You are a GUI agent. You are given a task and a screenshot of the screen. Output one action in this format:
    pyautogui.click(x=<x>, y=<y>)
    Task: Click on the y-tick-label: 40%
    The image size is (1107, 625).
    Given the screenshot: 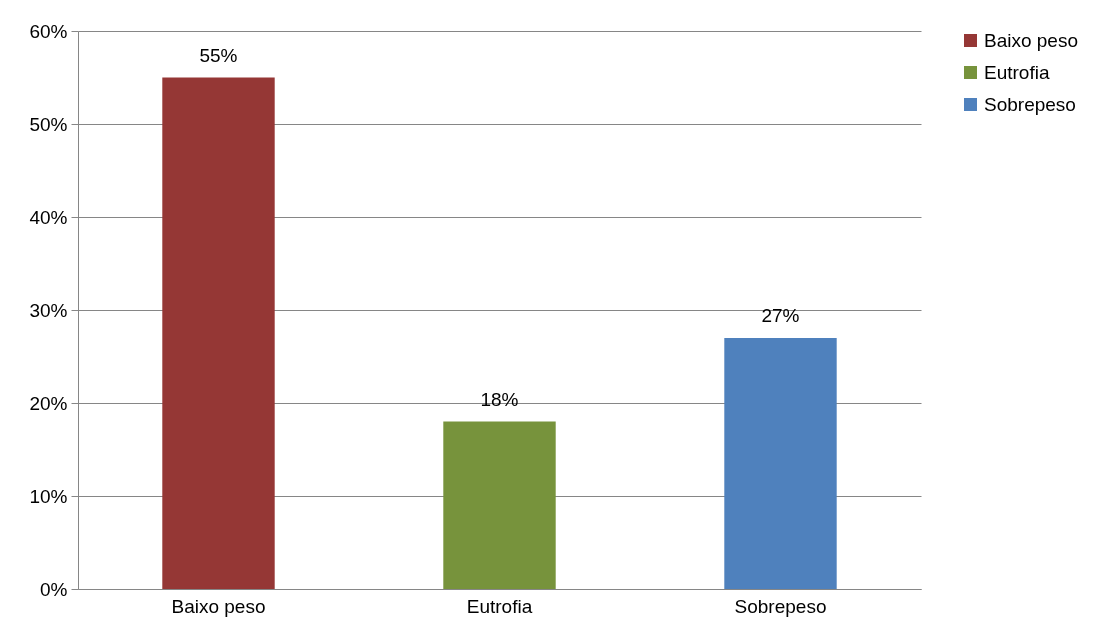 What is the action you would take?
    pyautogui.click(x=48, y=217)
    